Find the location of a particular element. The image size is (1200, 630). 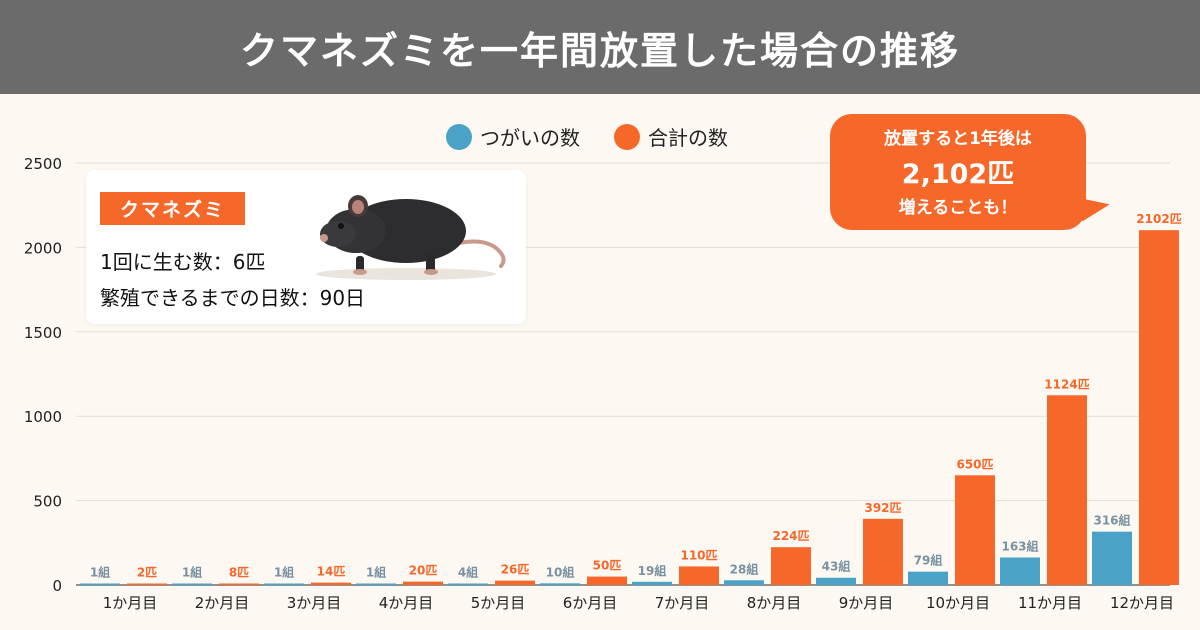

x-tick-label-1: 1か月目 is located at coordinates (130, 603).